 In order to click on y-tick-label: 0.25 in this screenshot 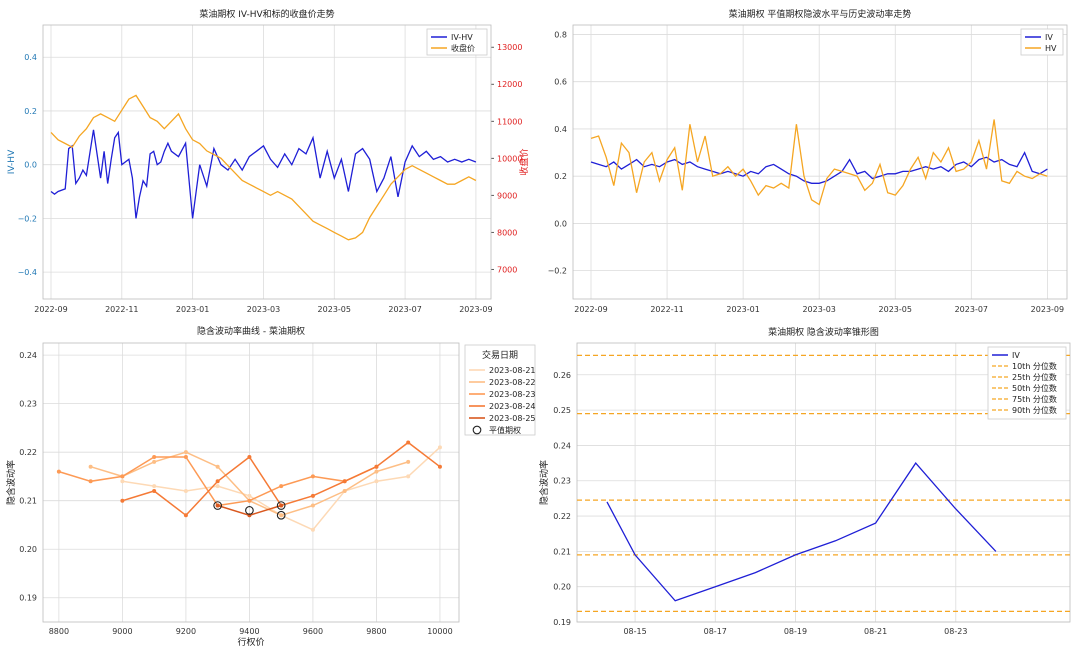, I will do `click(562, 410)`.